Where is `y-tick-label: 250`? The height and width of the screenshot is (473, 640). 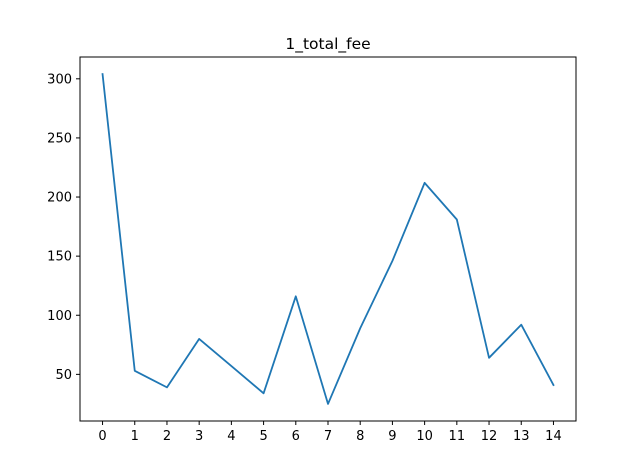 y-tick-label: 250 is located at coordinates (59, 138).